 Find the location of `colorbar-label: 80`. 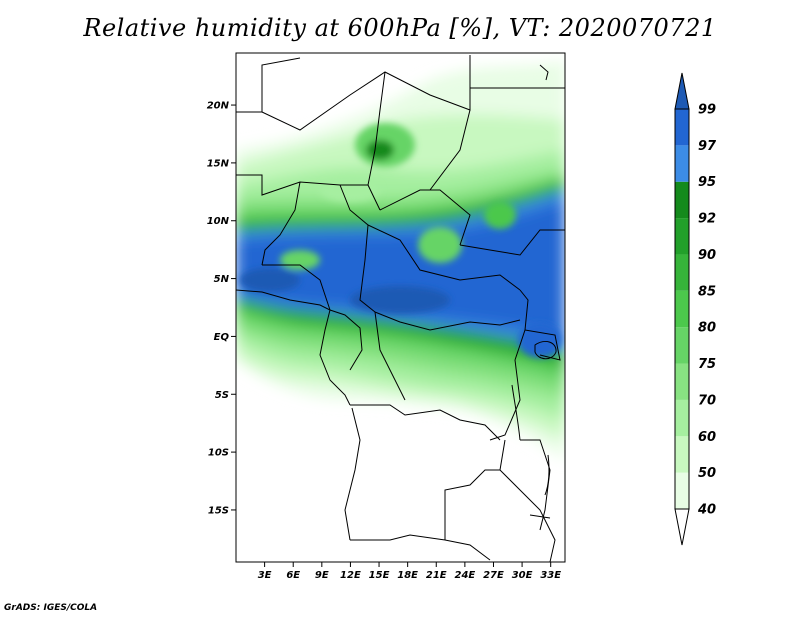

colorbar-label: 80 is located at coordinates (707, 328).